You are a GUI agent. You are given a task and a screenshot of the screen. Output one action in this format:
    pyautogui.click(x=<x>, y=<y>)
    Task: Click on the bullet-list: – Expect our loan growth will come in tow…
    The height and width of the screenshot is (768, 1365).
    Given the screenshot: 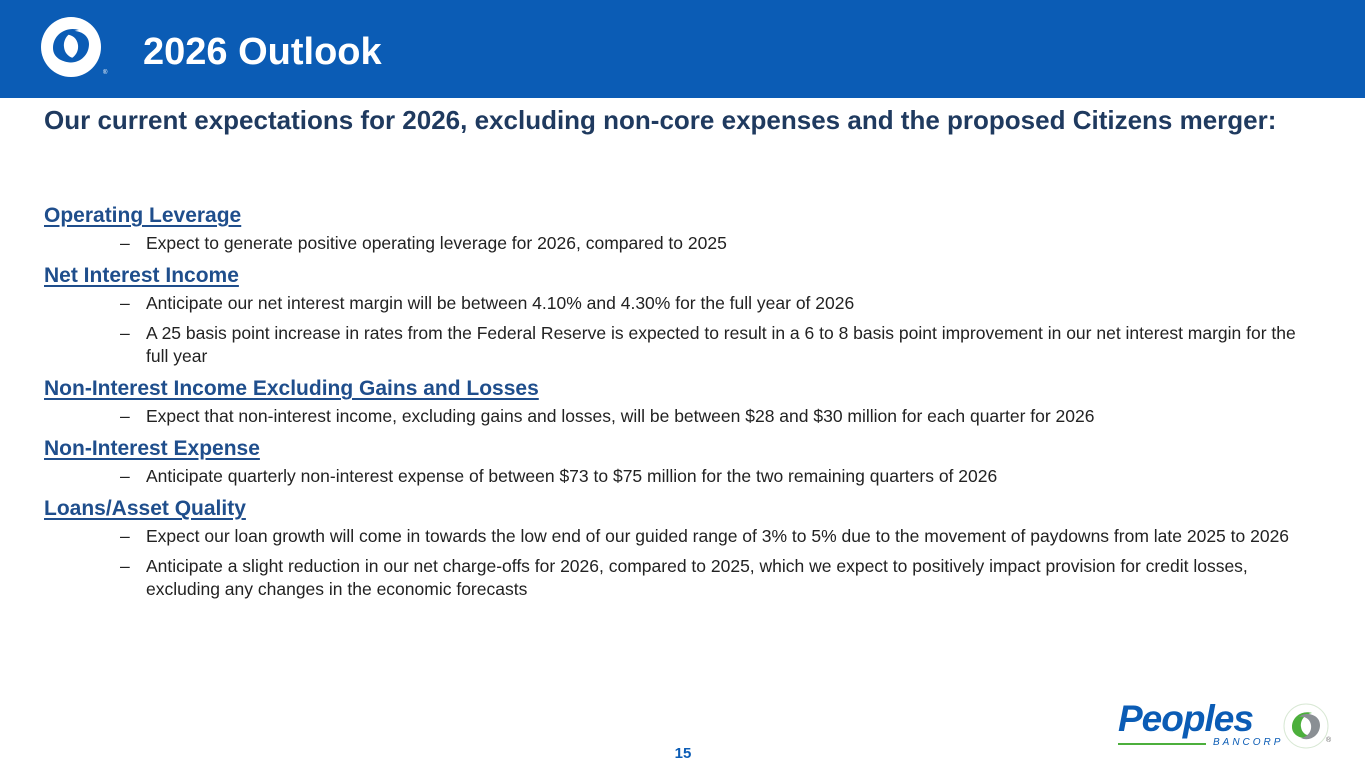 What is the action you would take?
    pyautogui.click(x=679, y=563)
    